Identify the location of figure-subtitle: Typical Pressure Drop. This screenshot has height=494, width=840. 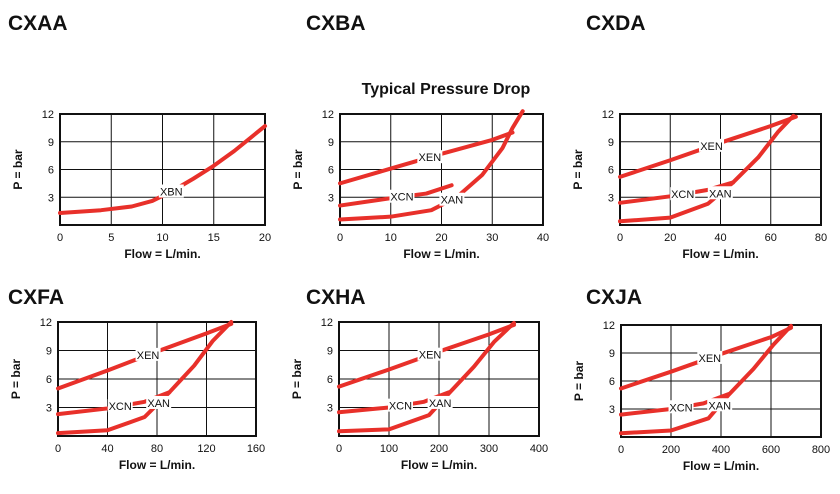
(446, 89).